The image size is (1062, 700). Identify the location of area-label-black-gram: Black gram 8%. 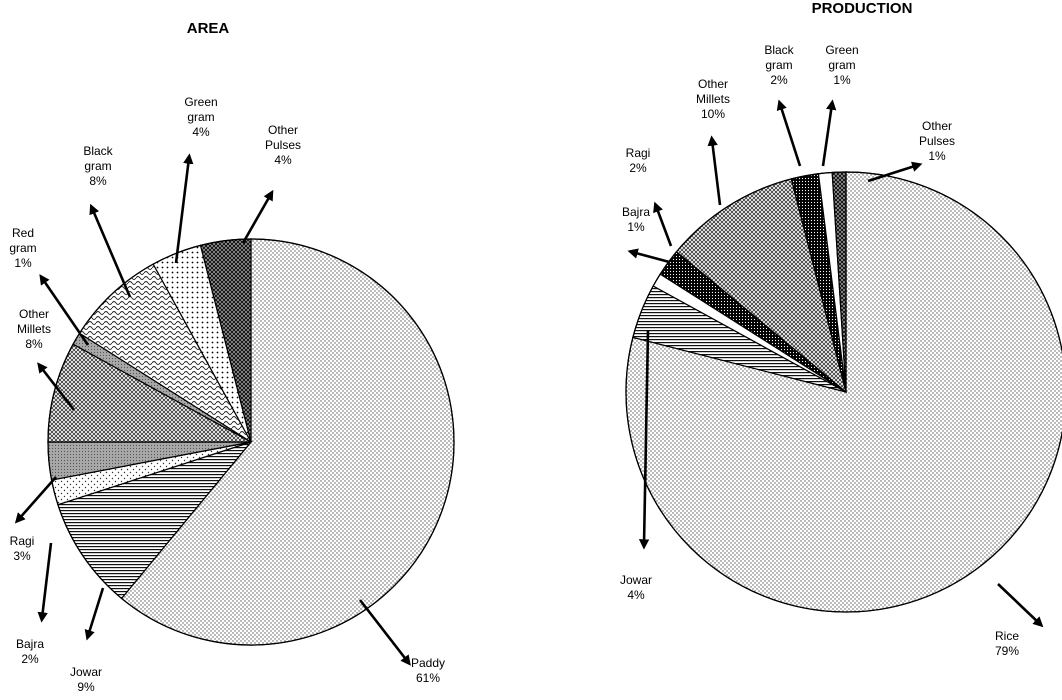
(98, 166).